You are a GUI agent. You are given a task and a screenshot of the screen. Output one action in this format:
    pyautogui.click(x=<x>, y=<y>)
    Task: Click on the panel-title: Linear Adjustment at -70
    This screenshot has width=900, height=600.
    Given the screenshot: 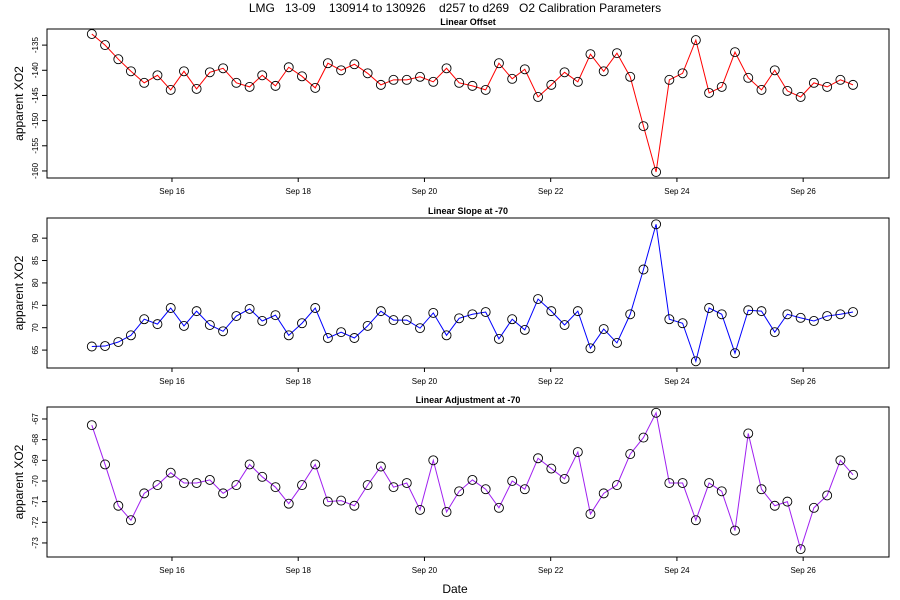 What is the action you would take?
    pyautogui.click(x=468, y=400)
    